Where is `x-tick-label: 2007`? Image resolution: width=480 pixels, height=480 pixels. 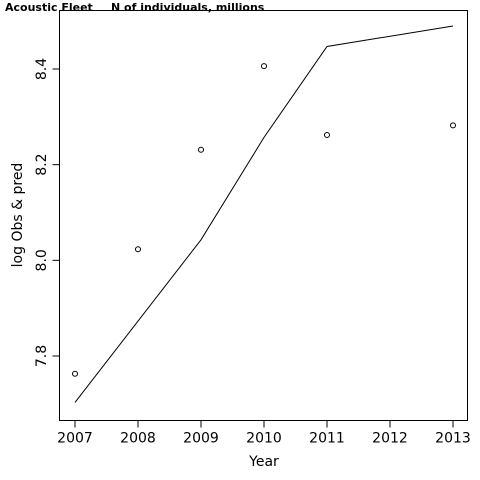 x-tick-label: 2007 is located at coordinates (75, 439).